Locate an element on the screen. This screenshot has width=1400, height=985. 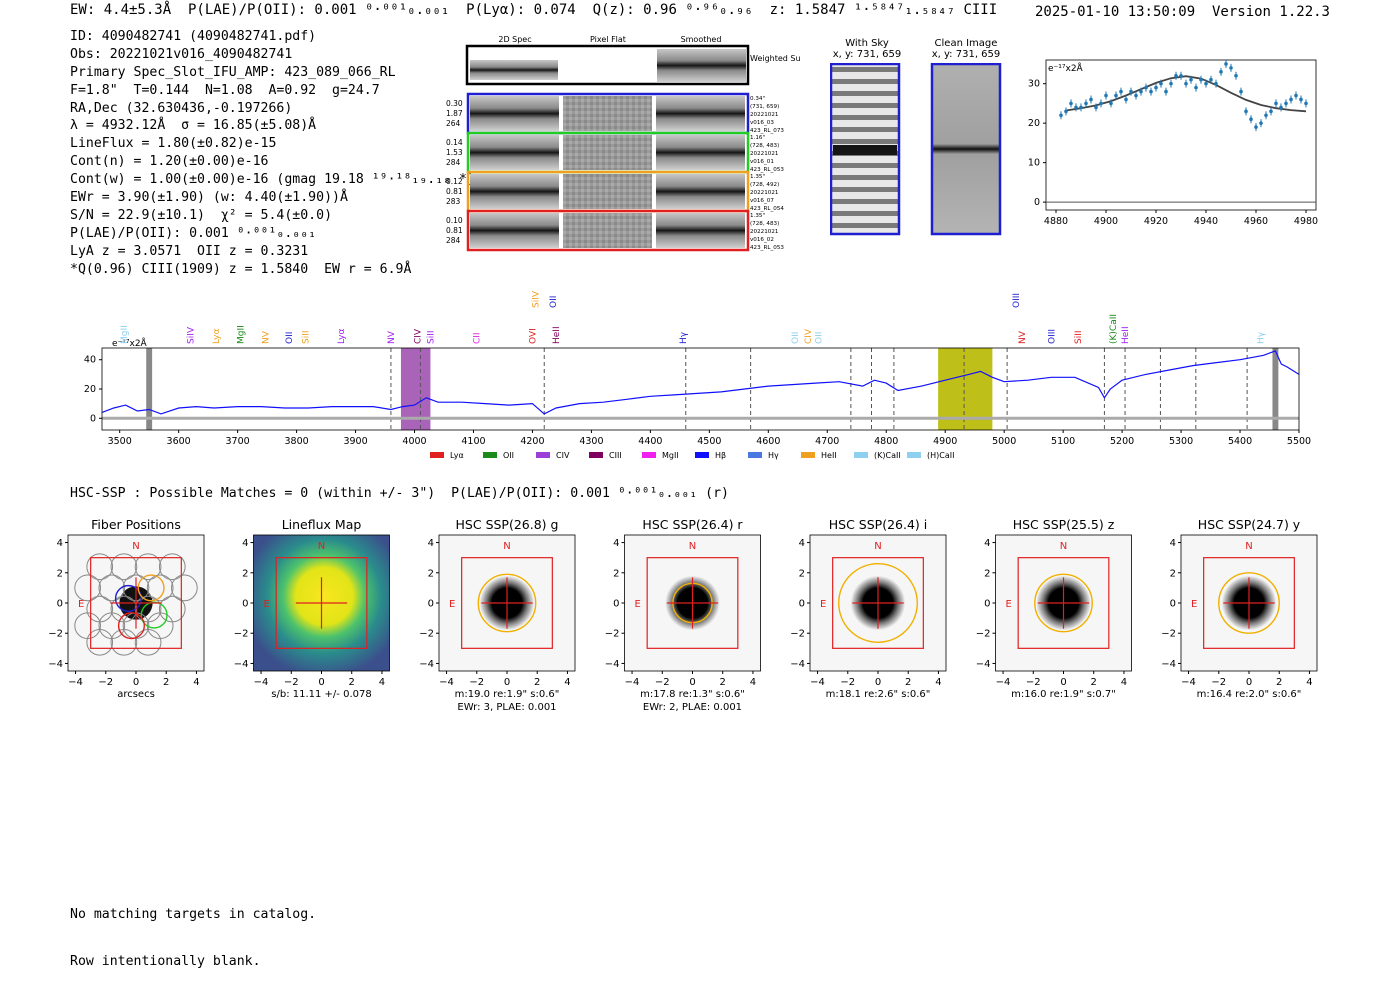
spectrum-xtick-label: 4100 is located at coordinates (473, 441).